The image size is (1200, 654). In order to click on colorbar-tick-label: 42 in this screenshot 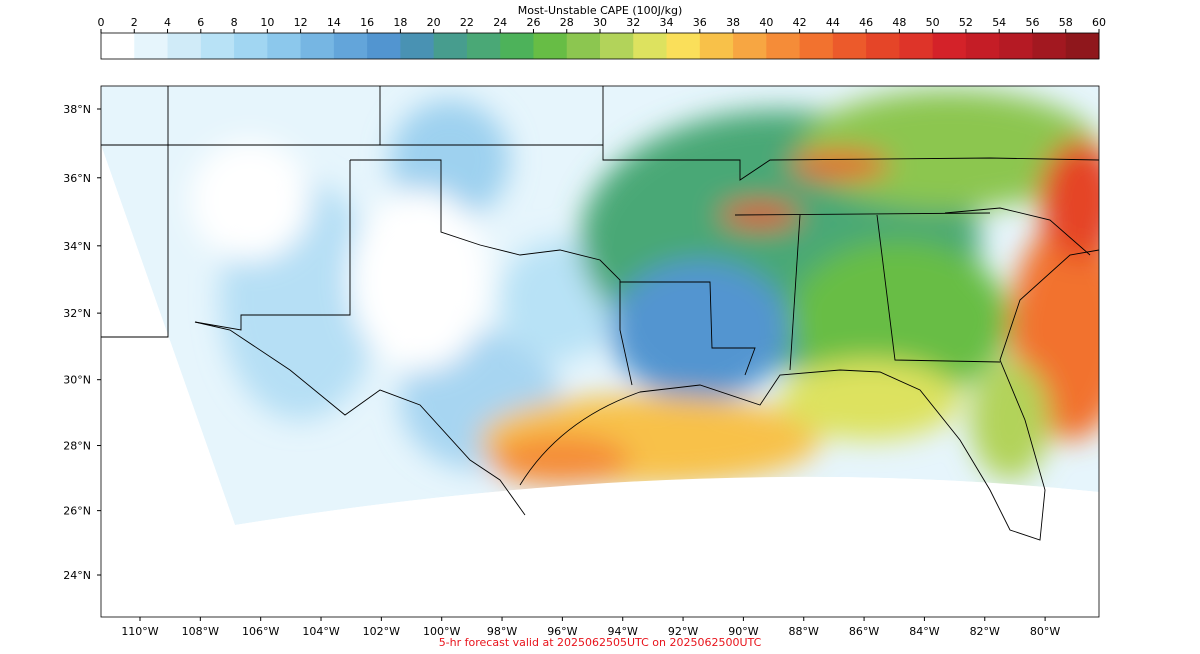, I will do `click(800, 22)`.